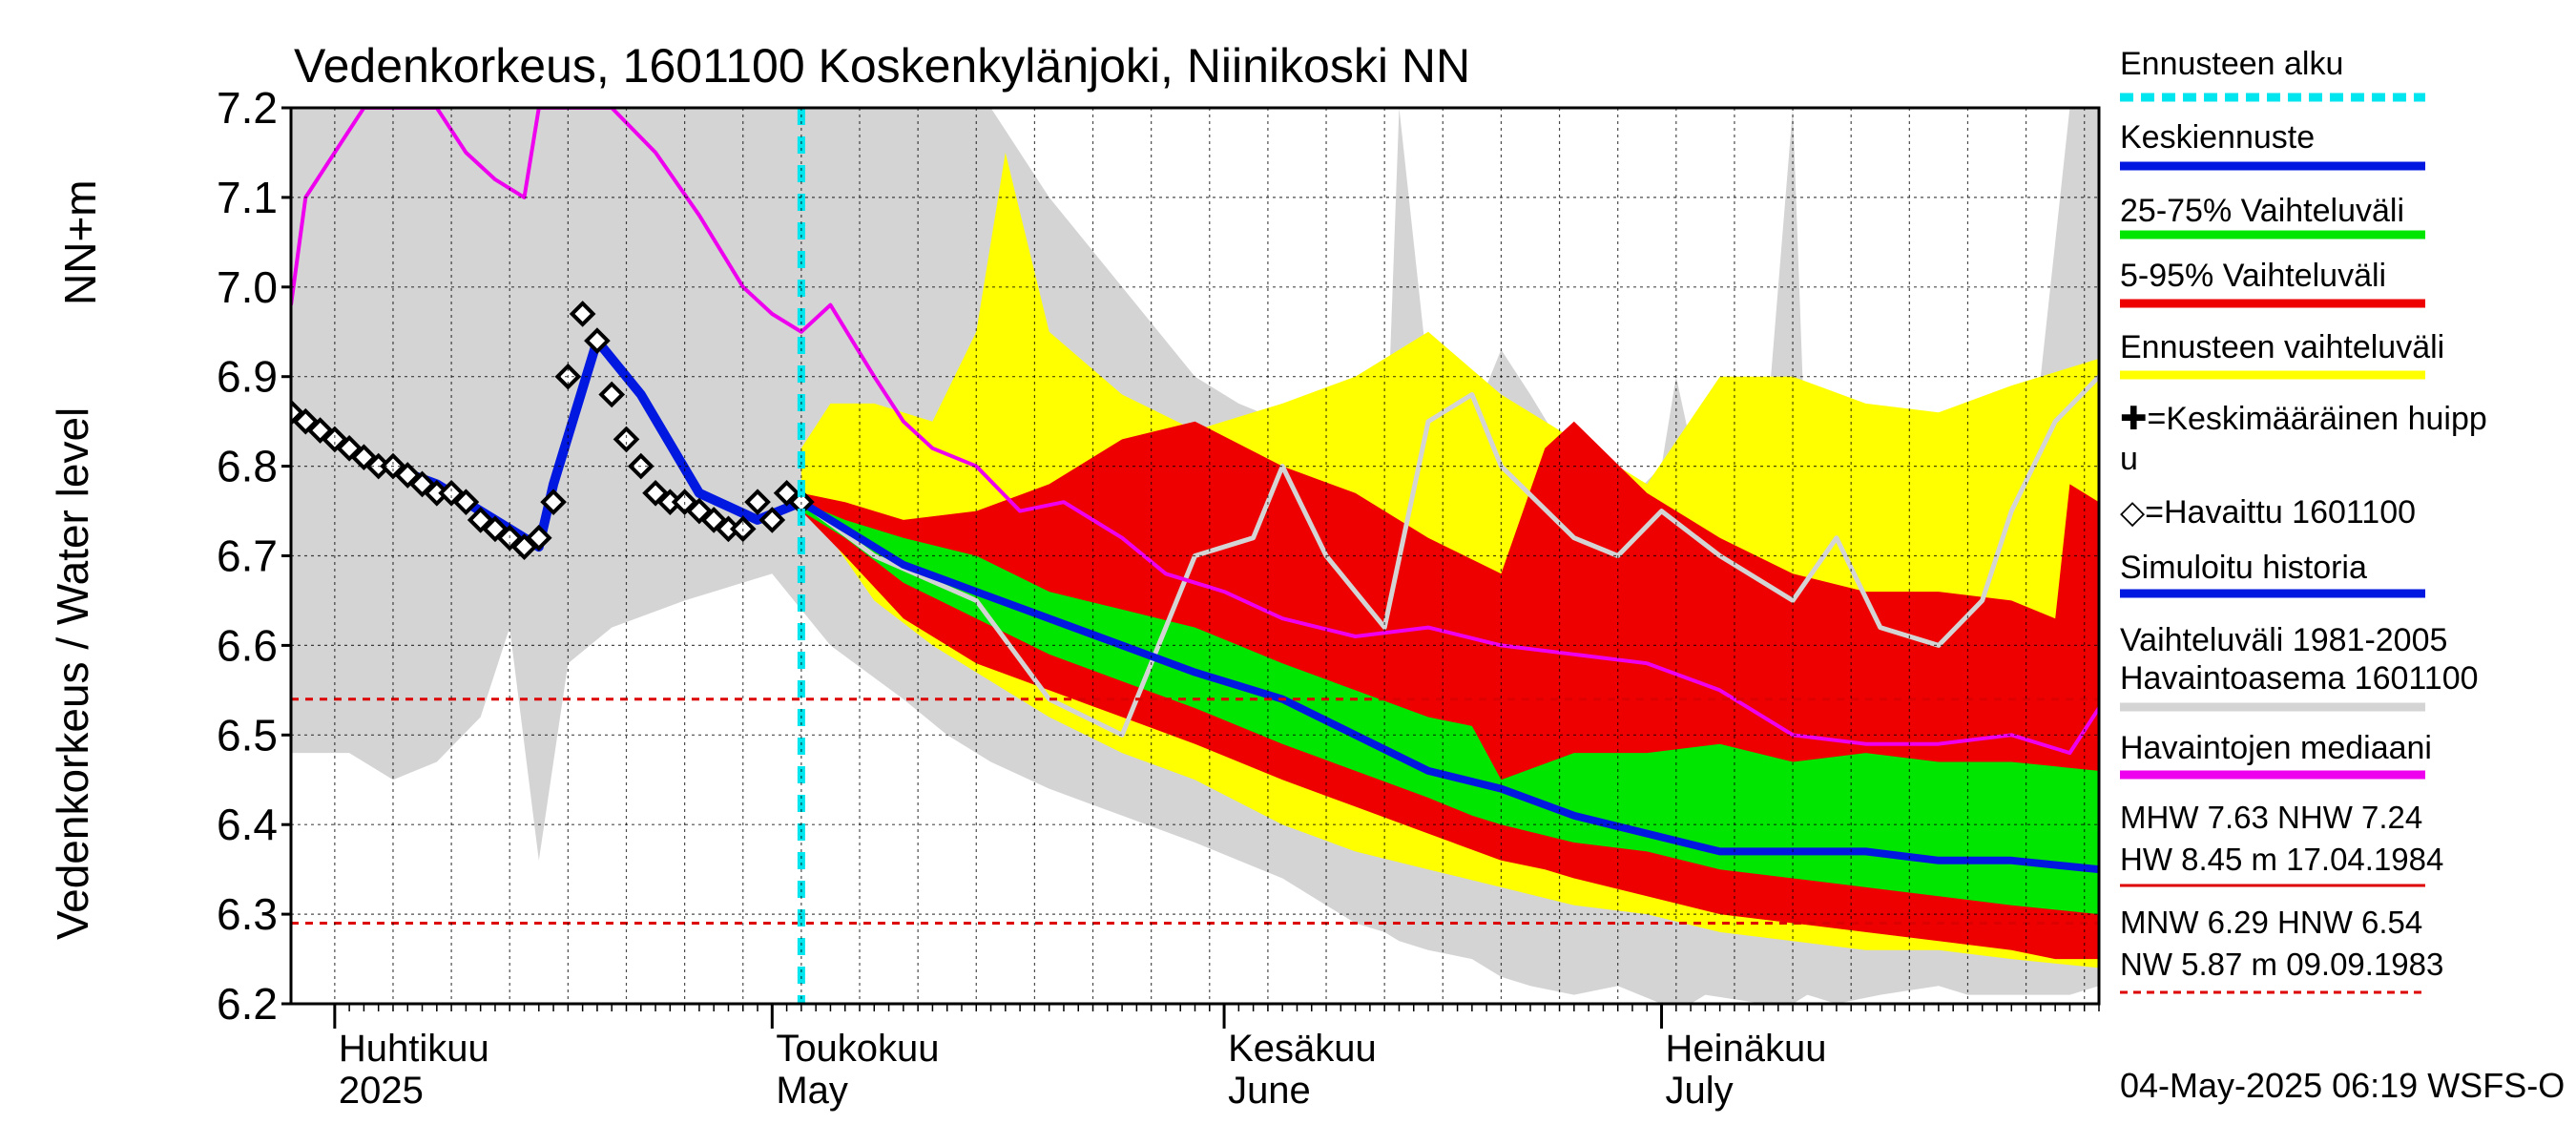 This screenshot has height=1145, width=2576. I want to click on y-tick-label: 6.2, so click(247, 1004).